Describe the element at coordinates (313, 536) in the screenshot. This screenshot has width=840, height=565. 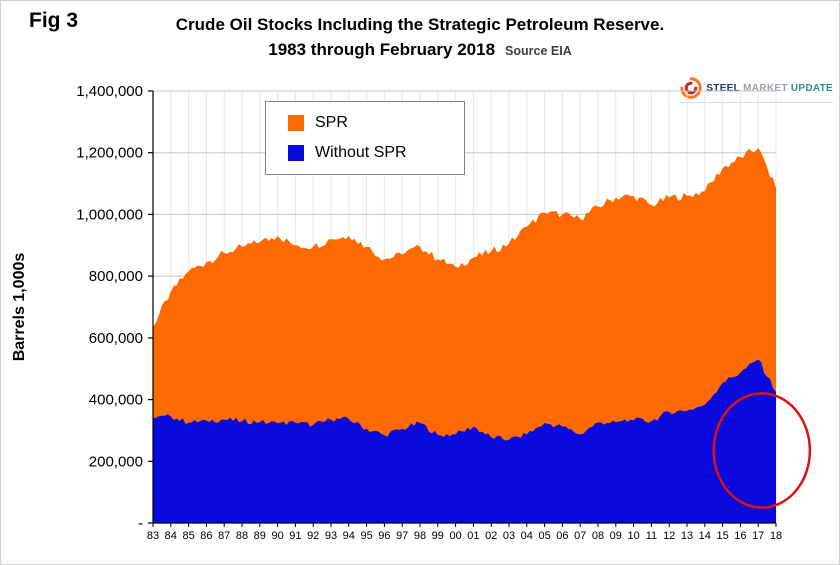
I see `svg-text: 92` at that location.